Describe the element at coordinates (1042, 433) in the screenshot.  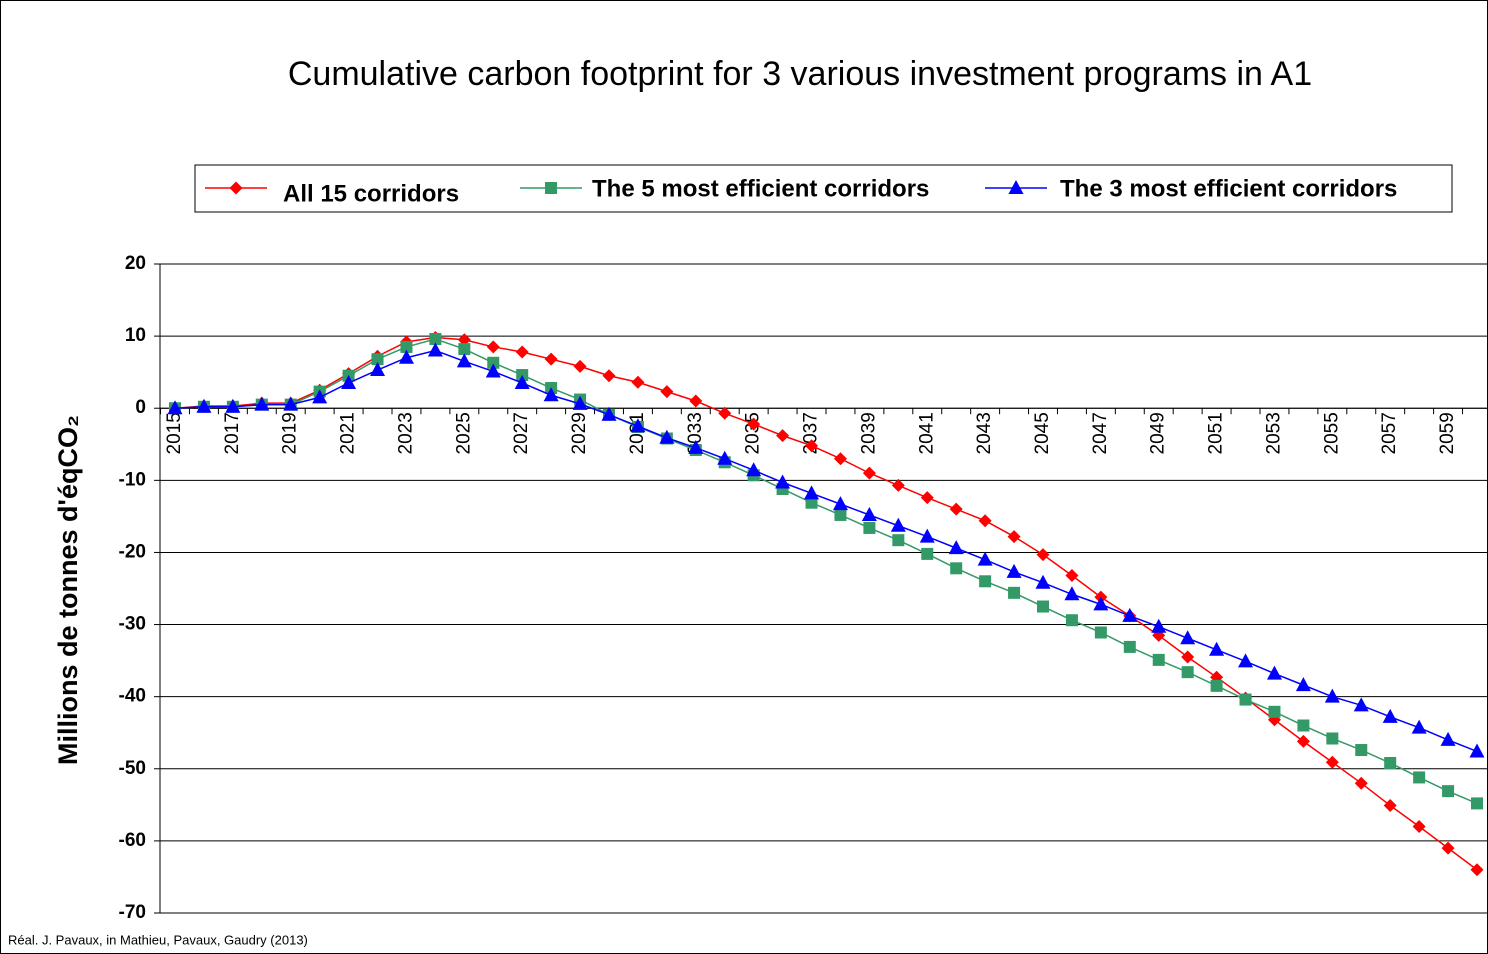
I see `x-tick-label: 2045` at that location.